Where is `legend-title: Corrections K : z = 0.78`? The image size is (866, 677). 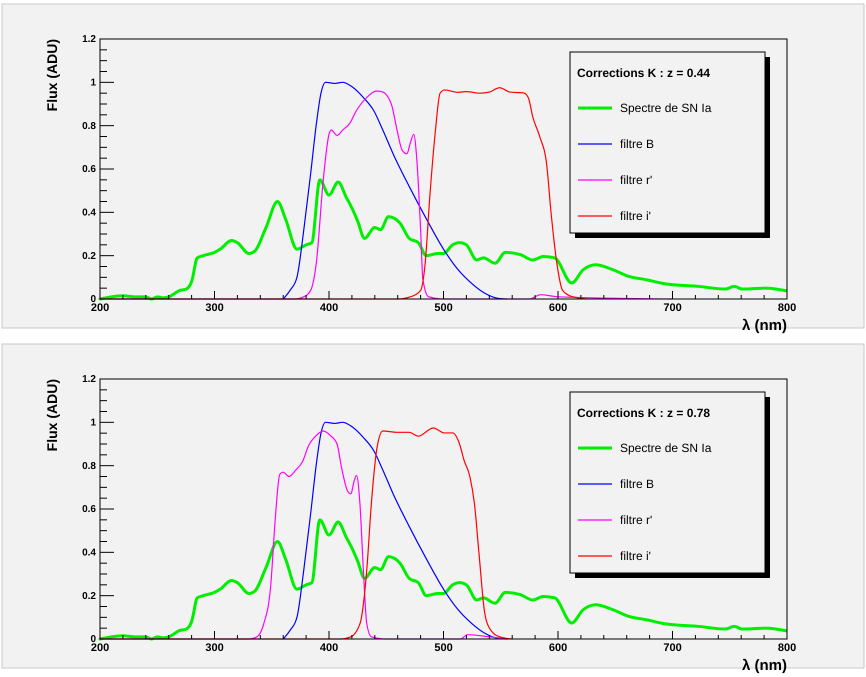 legend-title: Corrections K : z = 0.78 is located at coordinates (643, 413).